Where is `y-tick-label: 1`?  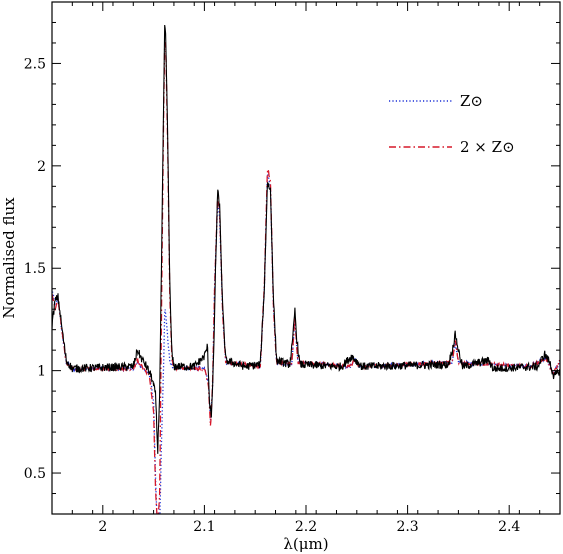
y-tick-label: 1 is located at coordinates (41, 372).